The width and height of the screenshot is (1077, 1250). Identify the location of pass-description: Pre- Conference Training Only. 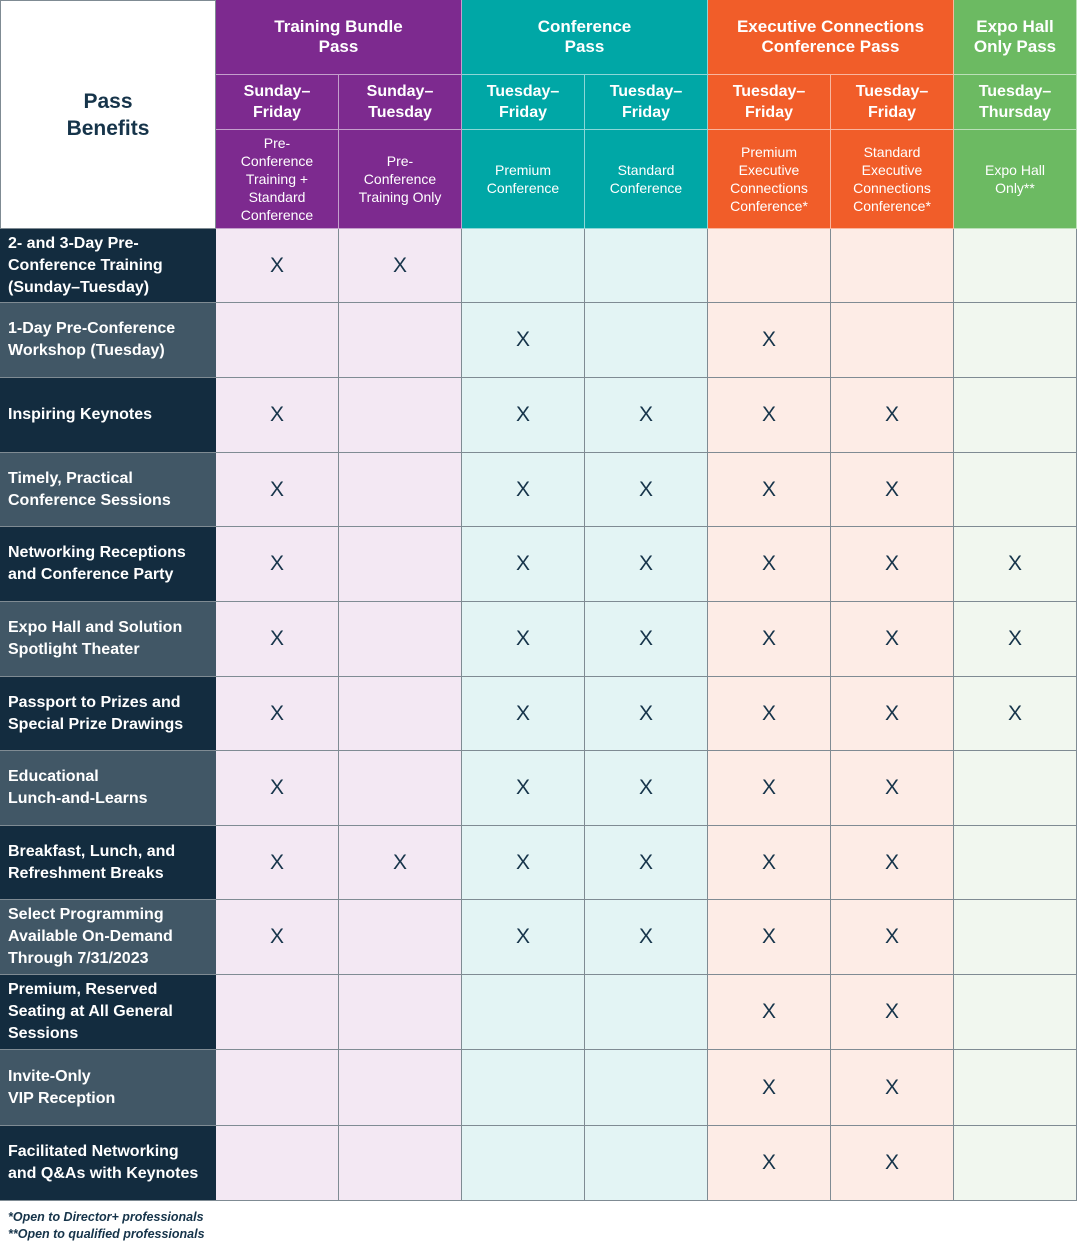
(400, 179).